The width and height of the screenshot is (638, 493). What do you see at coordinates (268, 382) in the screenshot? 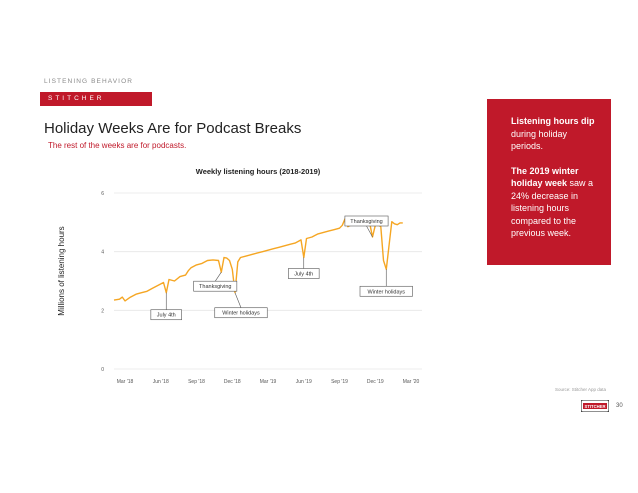
I see `x-tick-label: Mar '19` at bounding box center [268, 382].